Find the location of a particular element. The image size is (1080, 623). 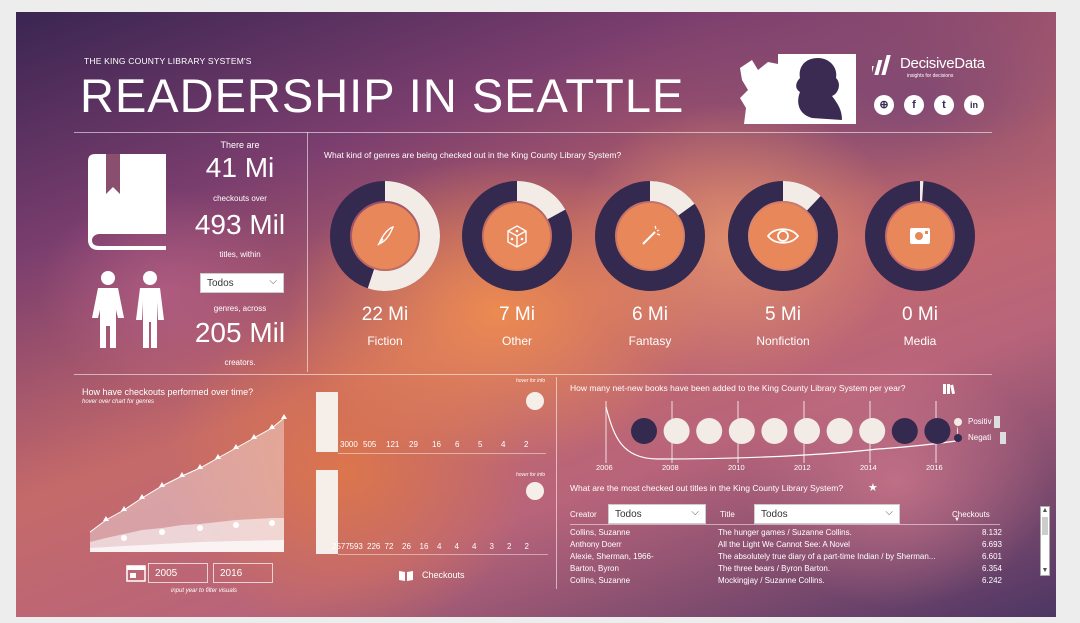

header-subtitle: THE KING COUNTY LIBRARY SYSTEM'S is located at coordinates (168, 61).